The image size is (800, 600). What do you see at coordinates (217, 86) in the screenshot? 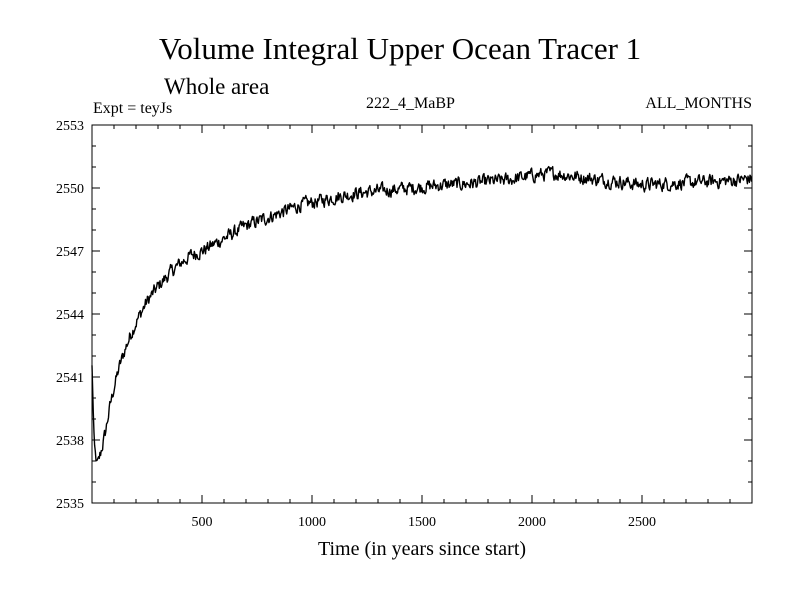
I see `chart-subtitle: Whole area` at bounding box center [217, 86].